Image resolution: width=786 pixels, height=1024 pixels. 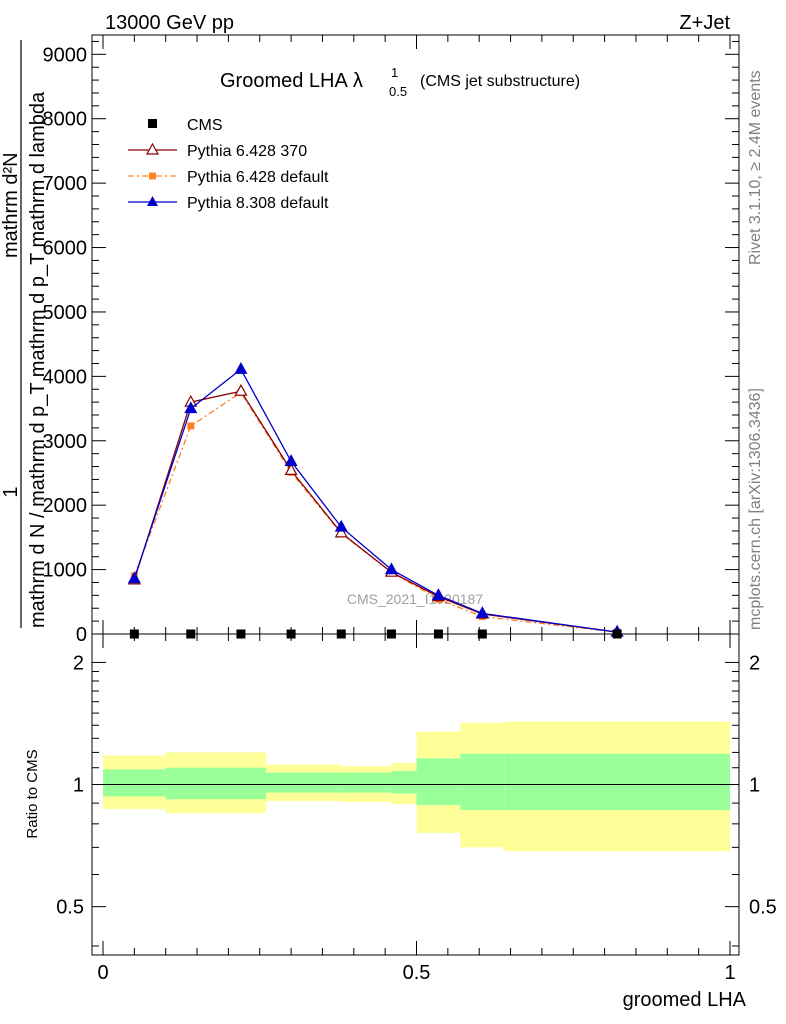 What do you see at coordinates (152, 123) in the screenshot?
I see `legend-cms-marker` at bounding box center [152, 123].